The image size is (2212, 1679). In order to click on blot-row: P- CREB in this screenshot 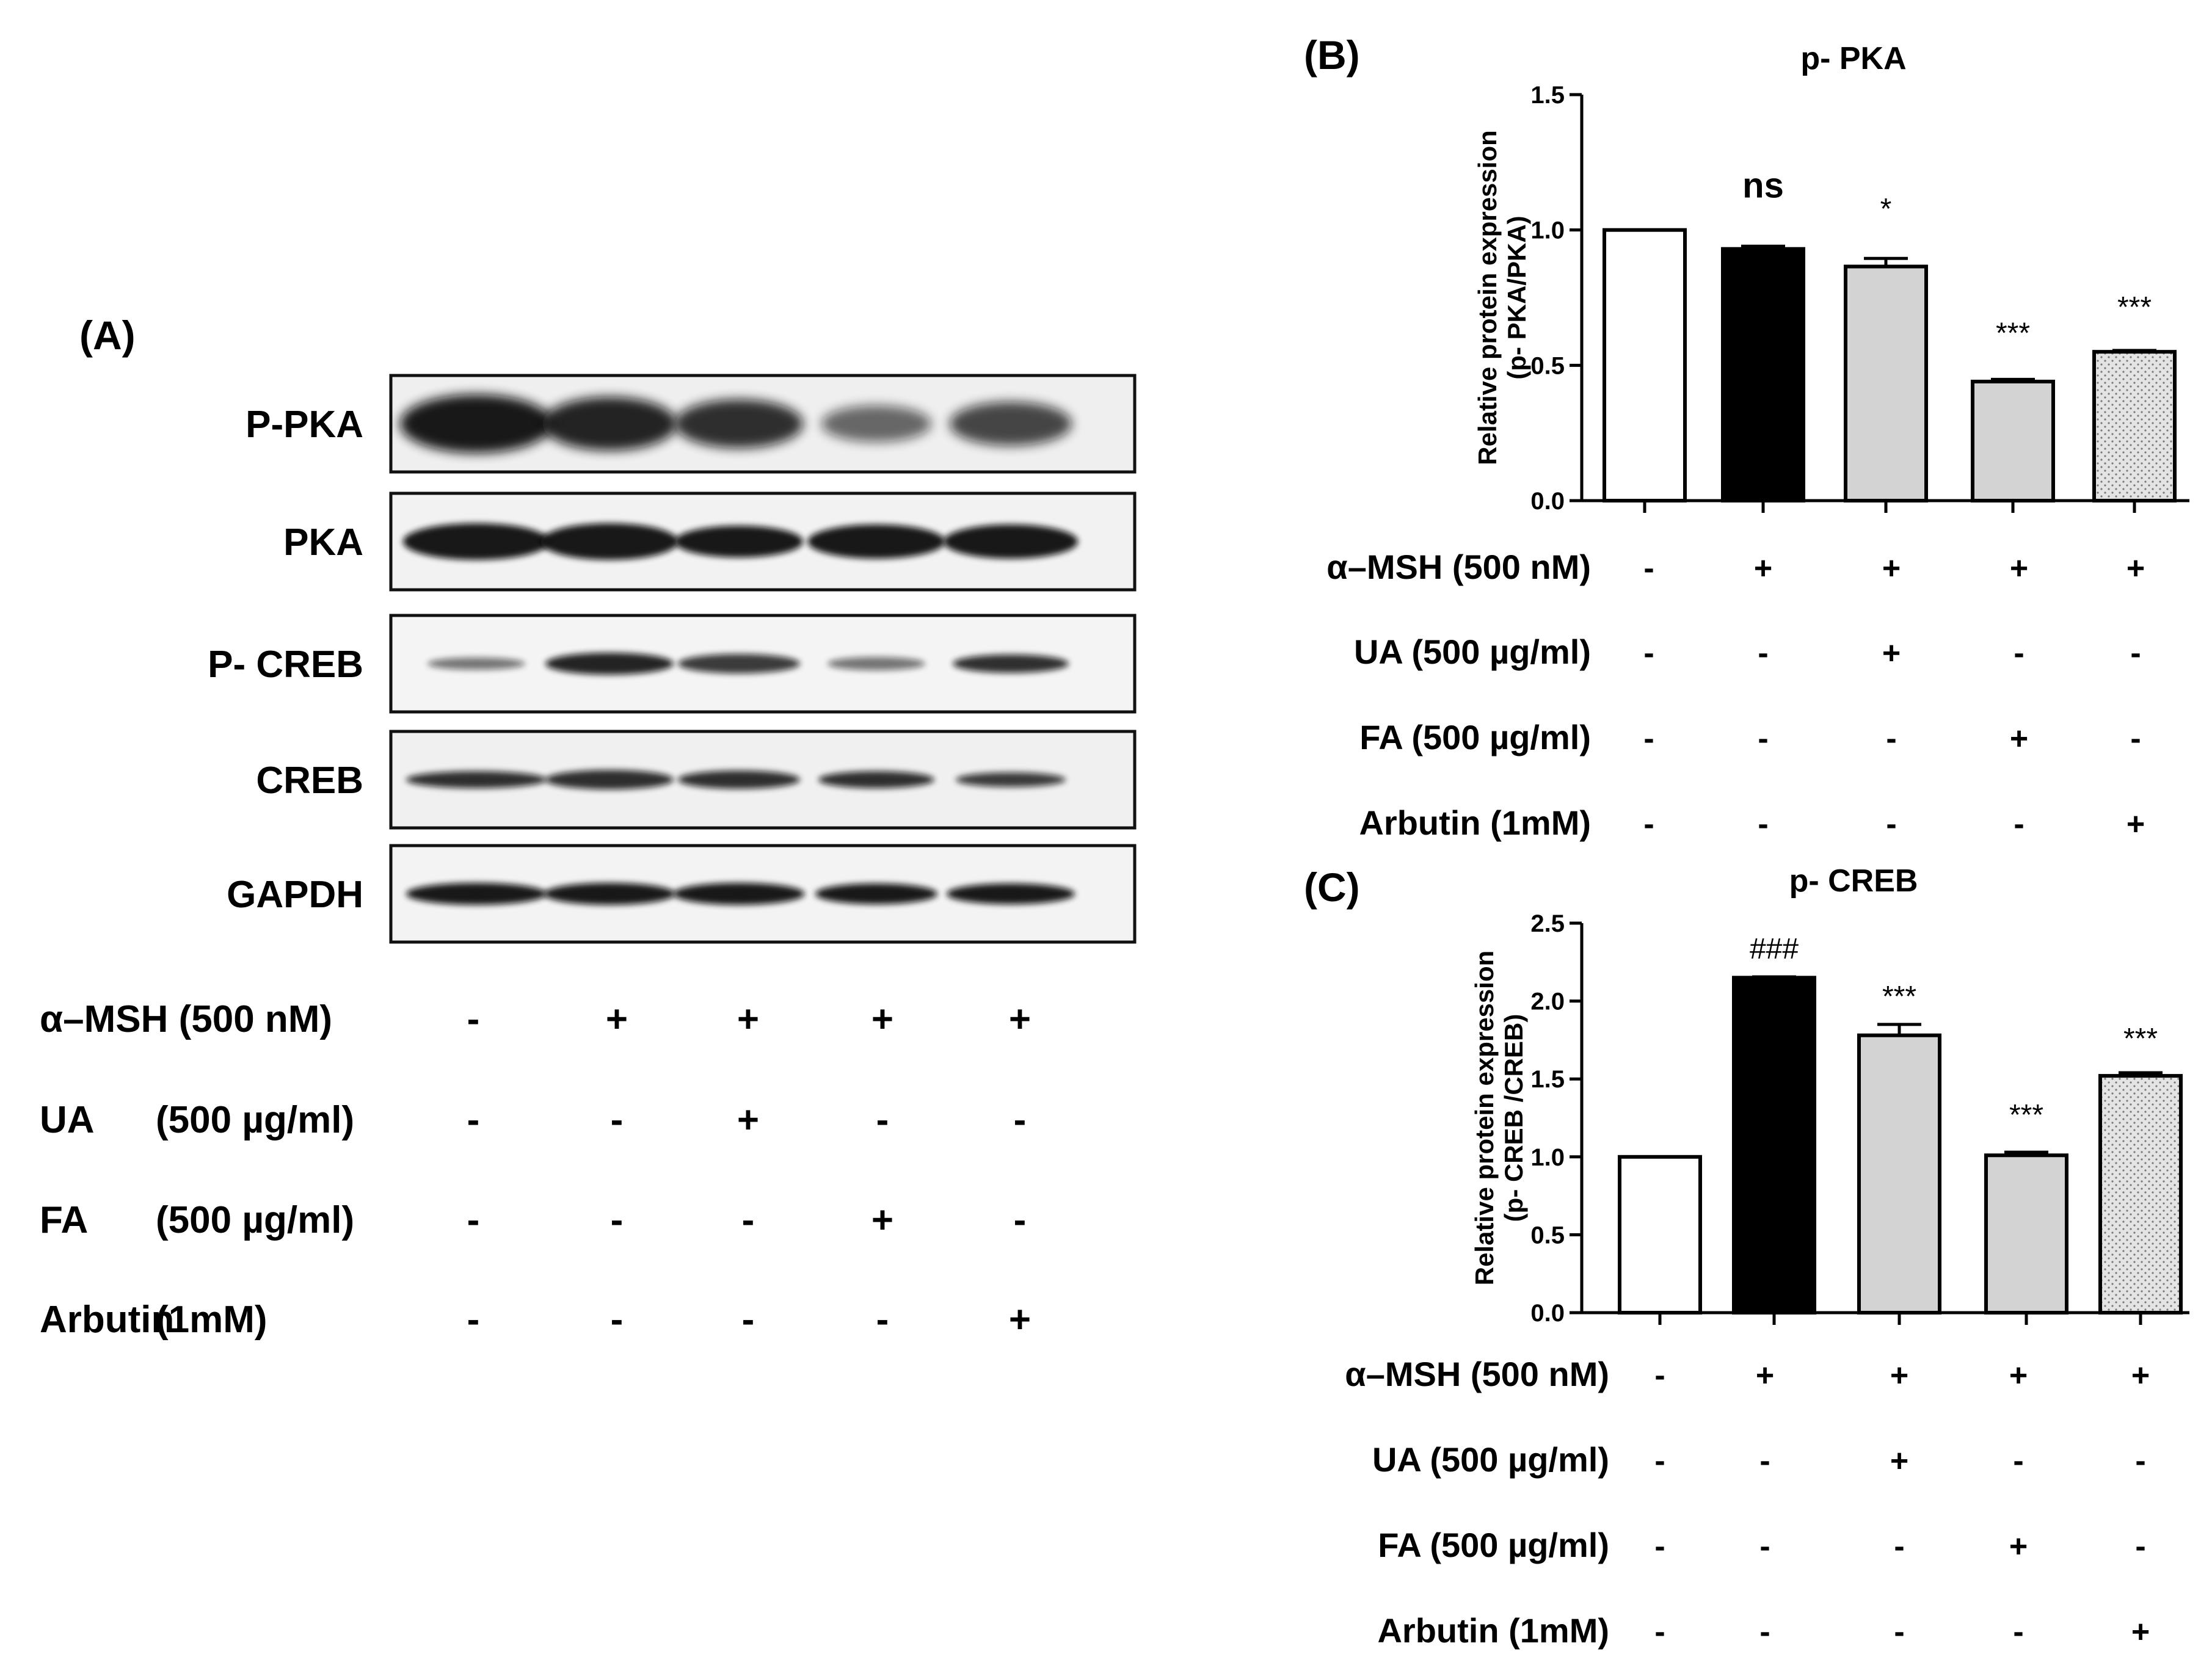, I will do `click(672, 664)`.